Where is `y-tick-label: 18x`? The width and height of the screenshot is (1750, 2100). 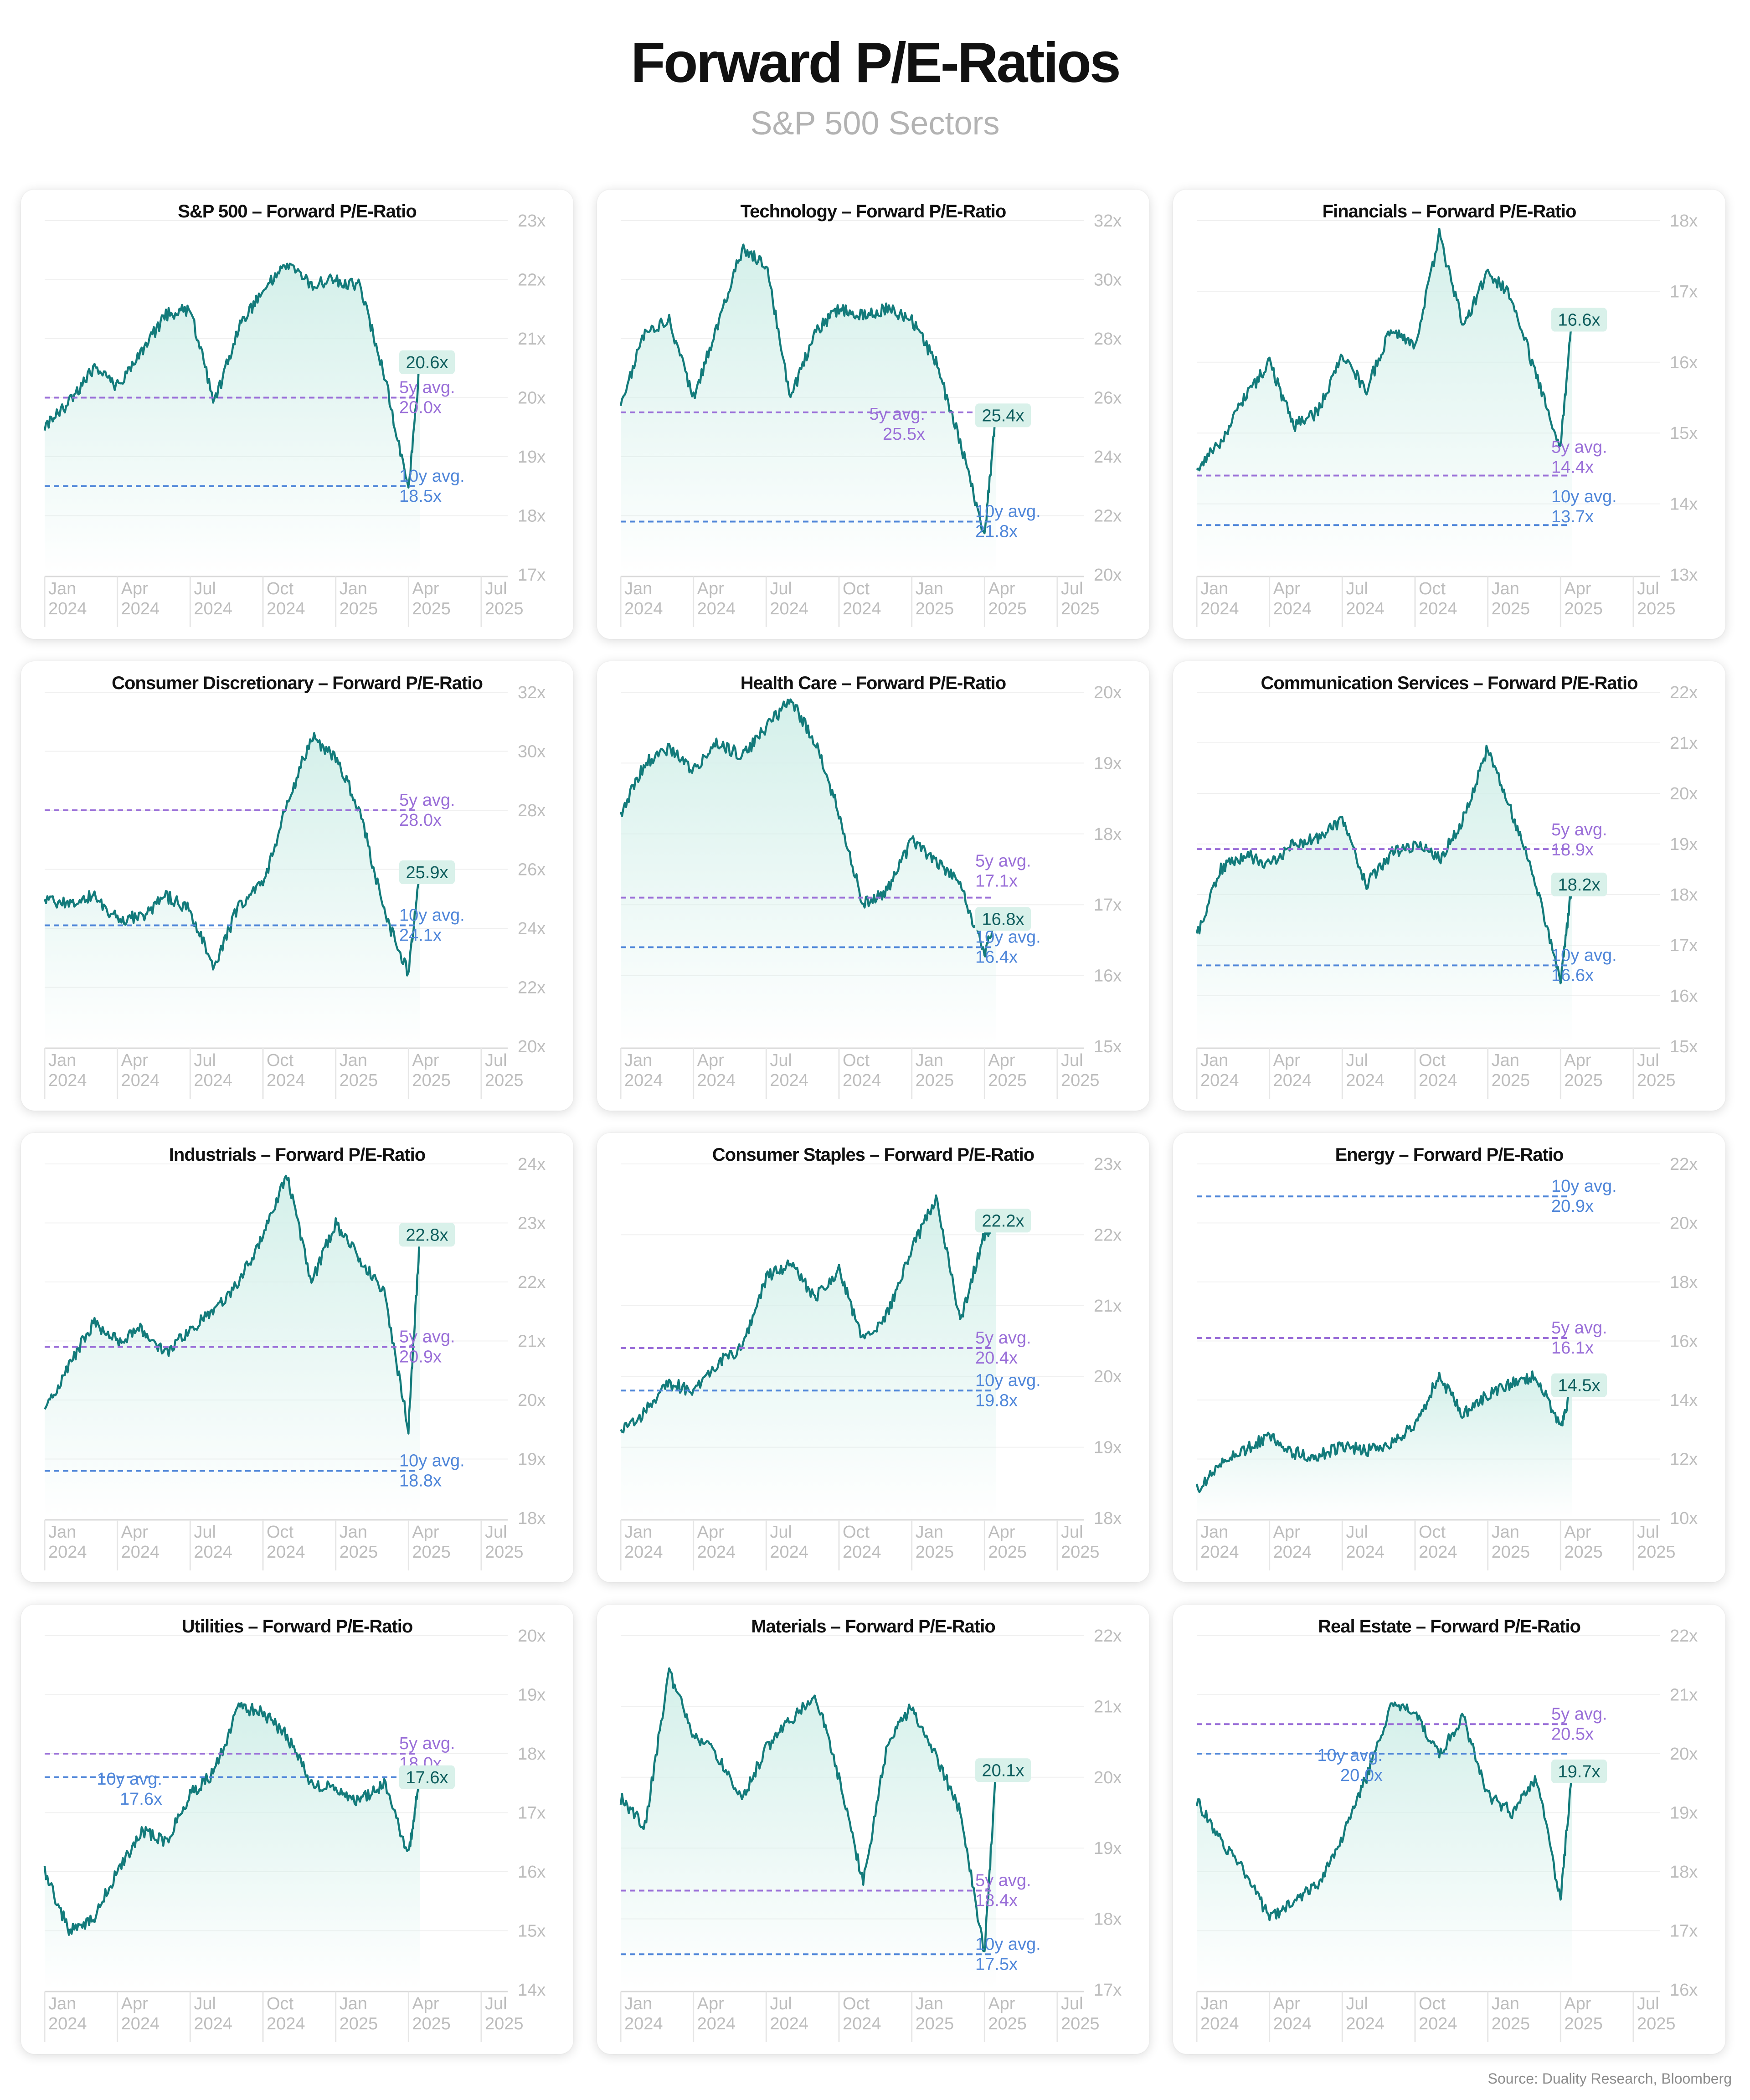 y-tick-label: 18x is located at coordinates (1108, 1519).